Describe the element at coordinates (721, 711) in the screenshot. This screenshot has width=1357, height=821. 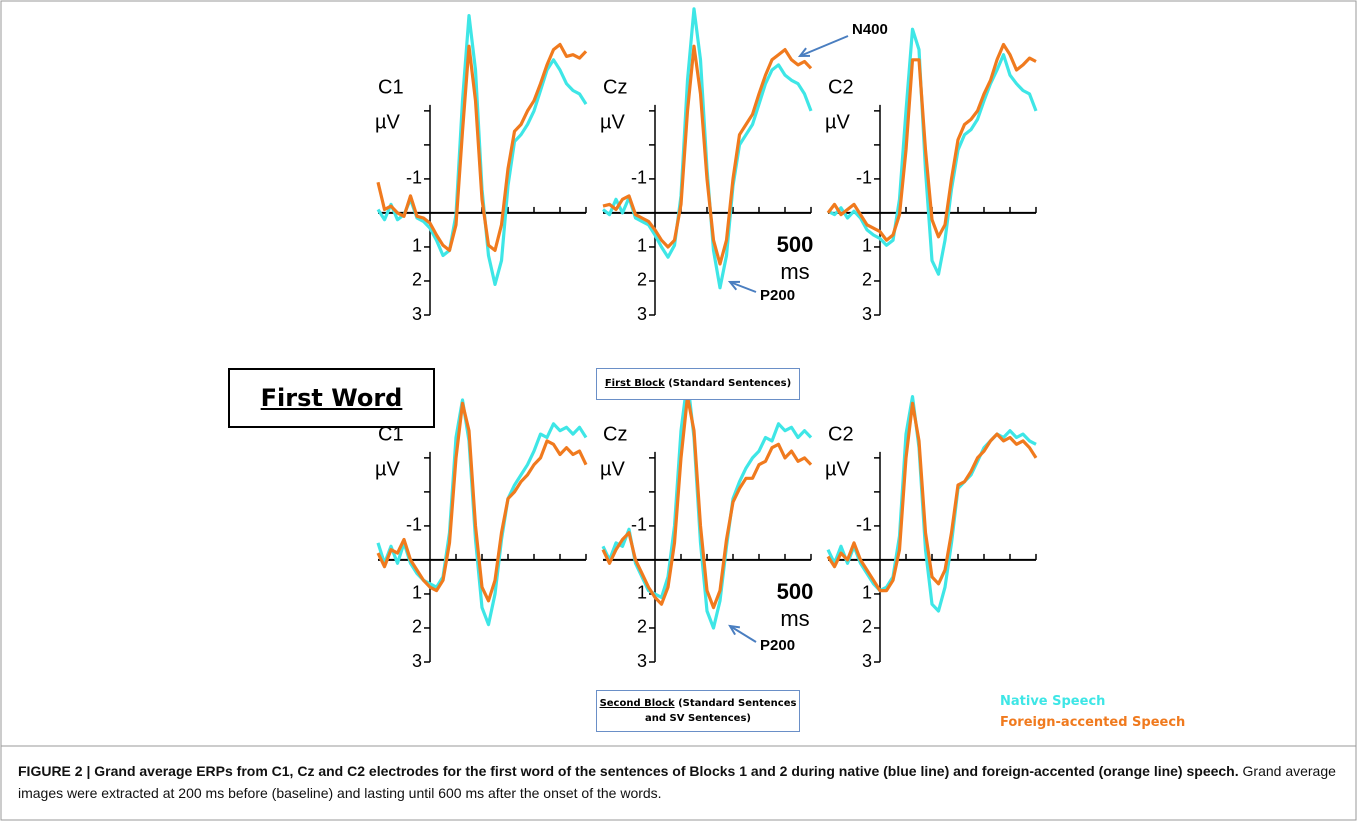
I see `block-detail: (Standard Sentences and SV Sentences)` at that location.